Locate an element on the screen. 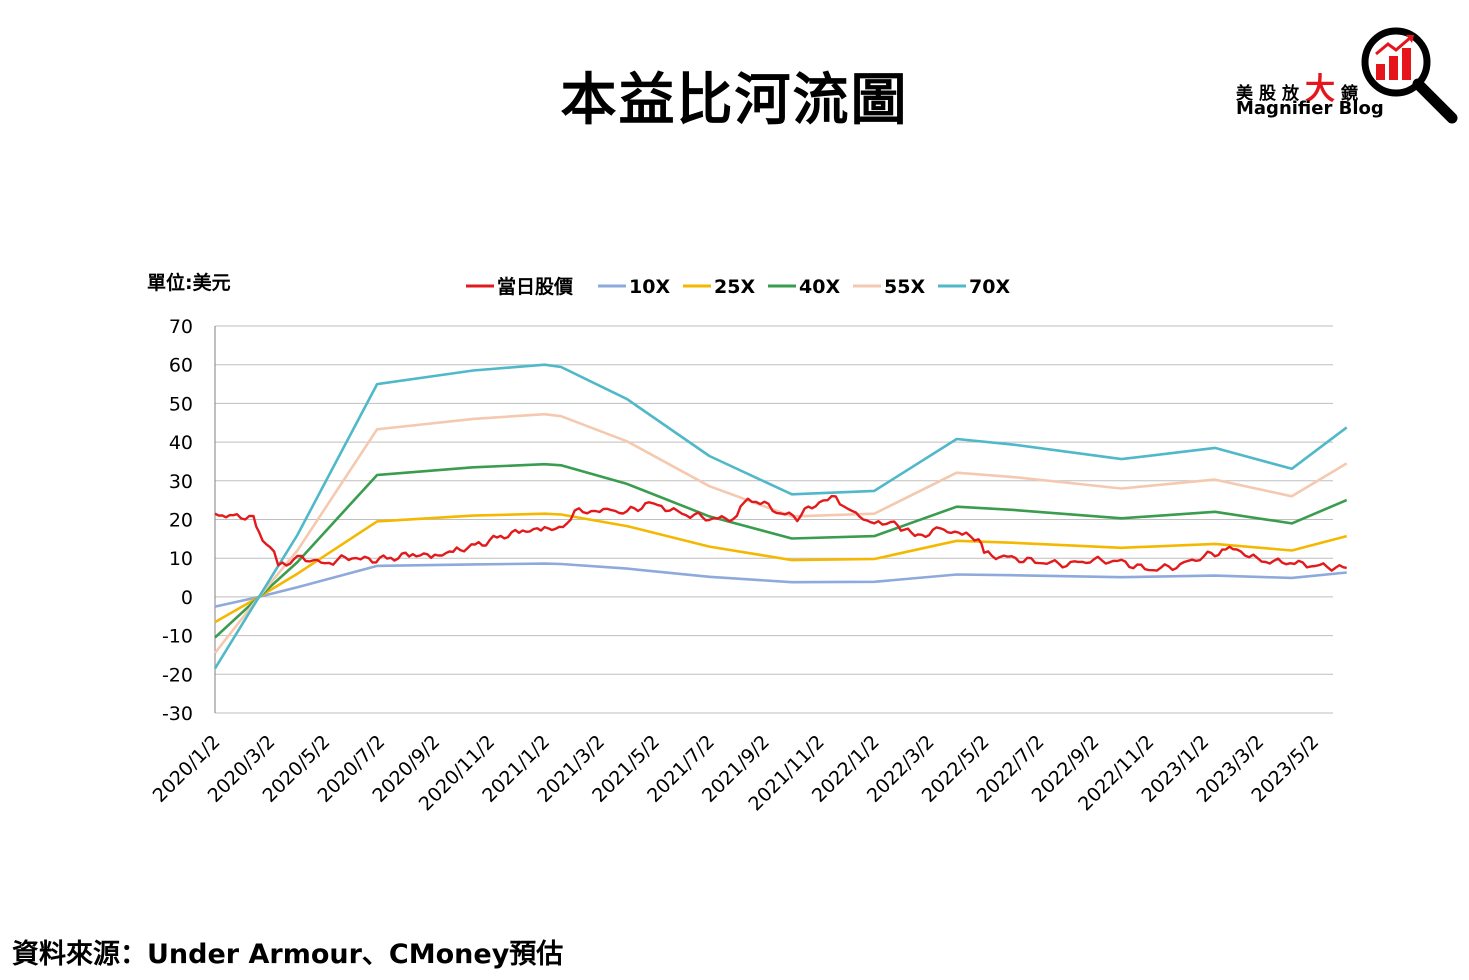 The width and height of the screenshot is (1469, 980). legend-label-x55: 55X is located at coordinates (904, 287).